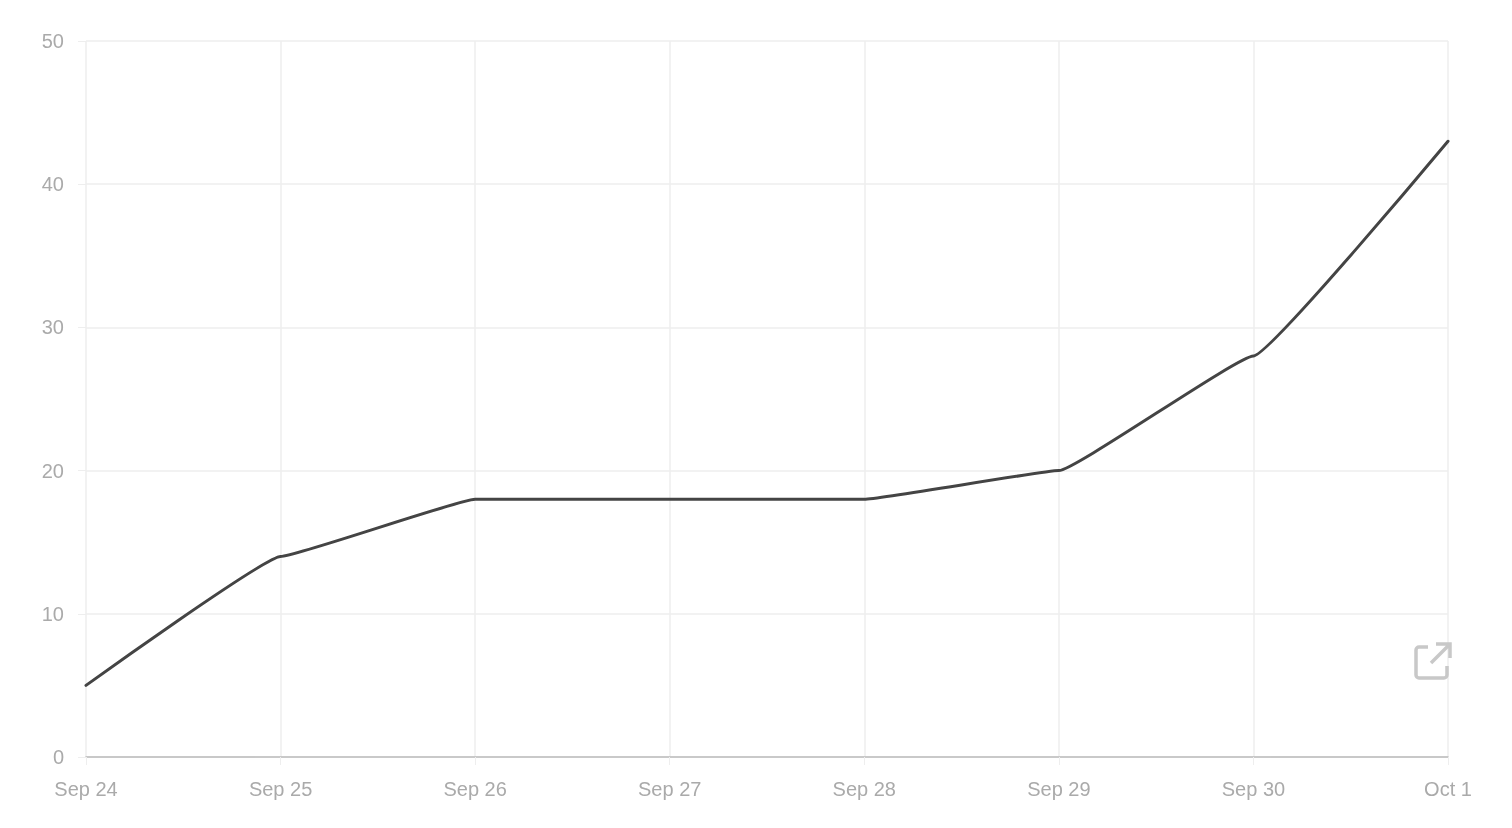 The height and width of the screenshot is (828, 1512). What do you see at coordinates (58, 757) in the screenshot?
I see `y-tick-label: 0` at bounding box center [58, 757].